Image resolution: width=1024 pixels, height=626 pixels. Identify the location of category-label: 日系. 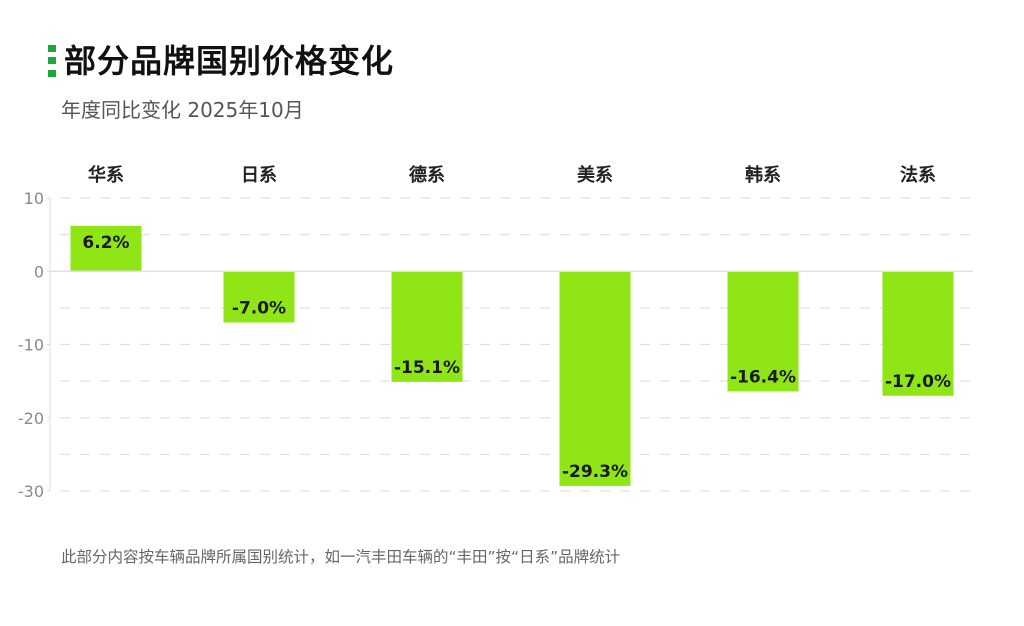
(259, 175).